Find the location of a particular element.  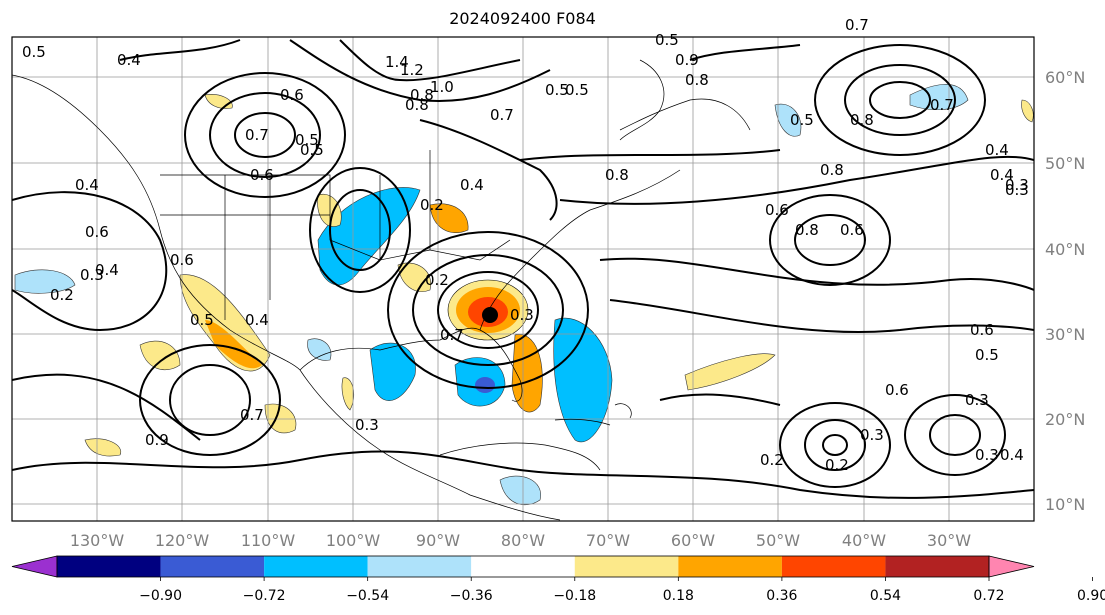

colorbar-arrow-left is located at coordinates (34, 566).